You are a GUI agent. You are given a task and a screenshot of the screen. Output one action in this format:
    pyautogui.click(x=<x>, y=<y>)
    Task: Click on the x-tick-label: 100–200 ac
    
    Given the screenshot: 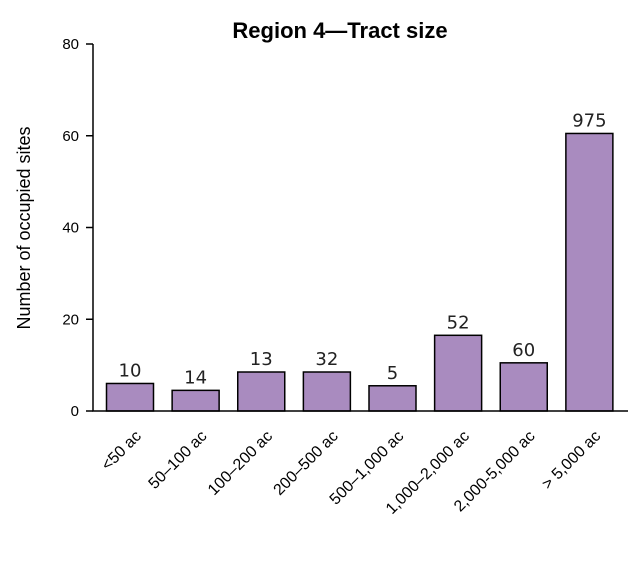 What is the action you would take?
    pyautogui.click(x=240, y=463)
    